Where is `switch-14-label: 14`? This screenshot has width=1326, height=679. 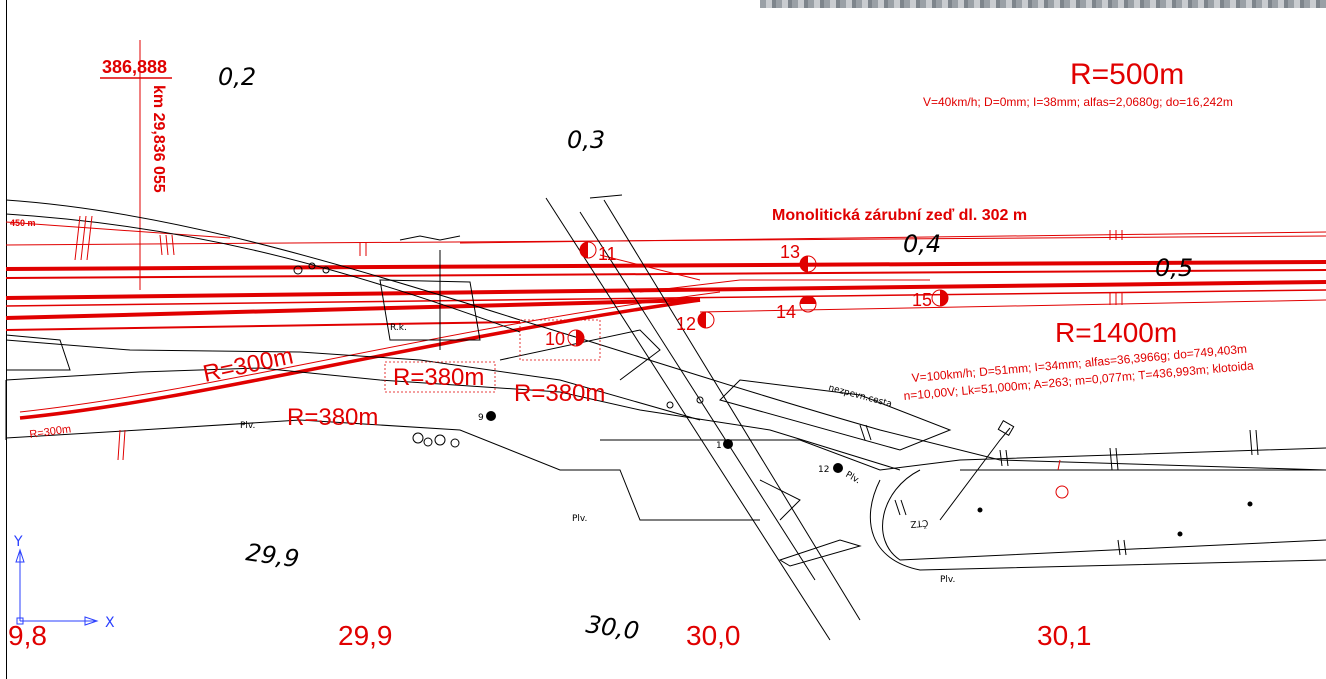
switch-14-label: 14 is located at coordinates (786, 312).